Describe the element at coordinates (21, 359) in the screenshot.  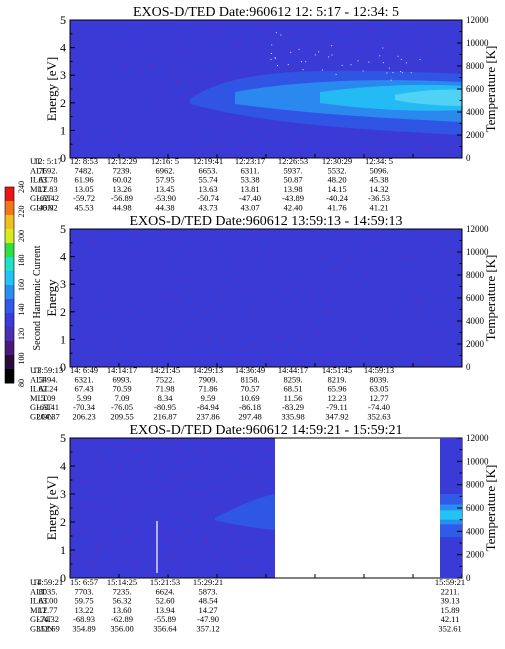
I see `colorbar-tick-label: 100` at that location.